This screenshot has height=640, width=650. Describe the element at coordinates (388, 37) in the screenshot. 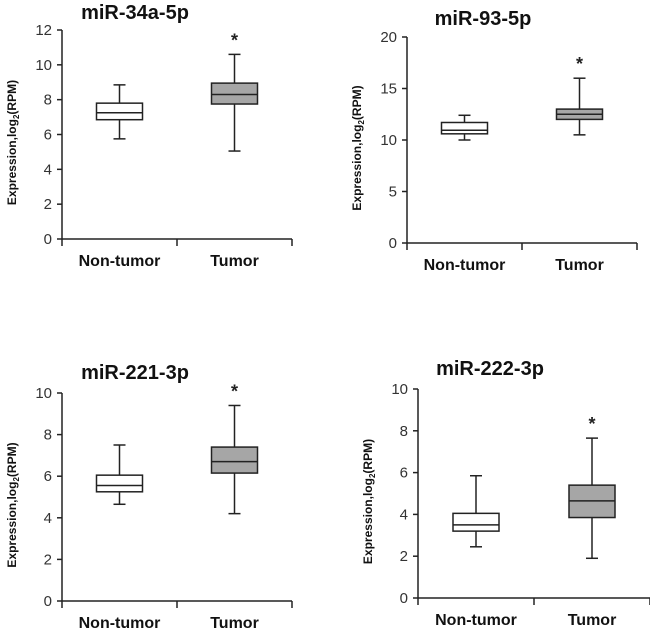

I see `y-tick-label: 20` at that location.